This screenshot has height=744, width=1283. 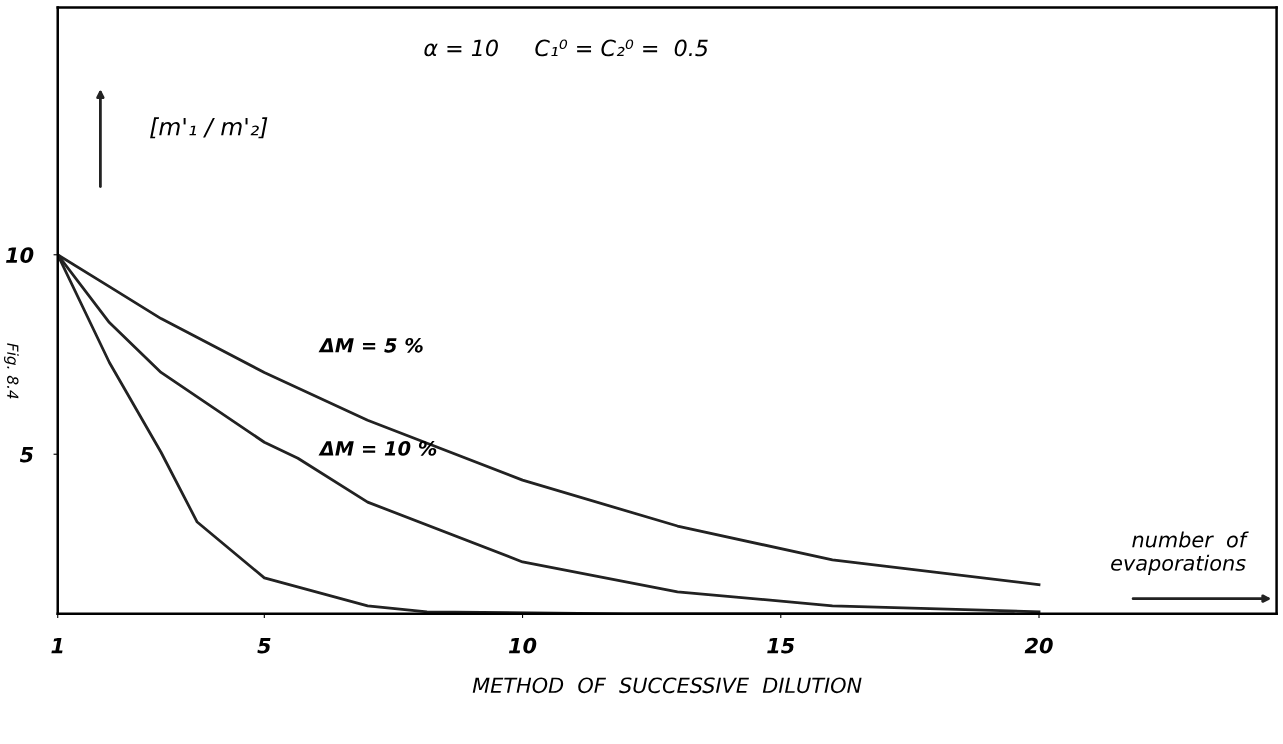 I want to click on x-tick-label: 20, so click(x=1038, y=645).